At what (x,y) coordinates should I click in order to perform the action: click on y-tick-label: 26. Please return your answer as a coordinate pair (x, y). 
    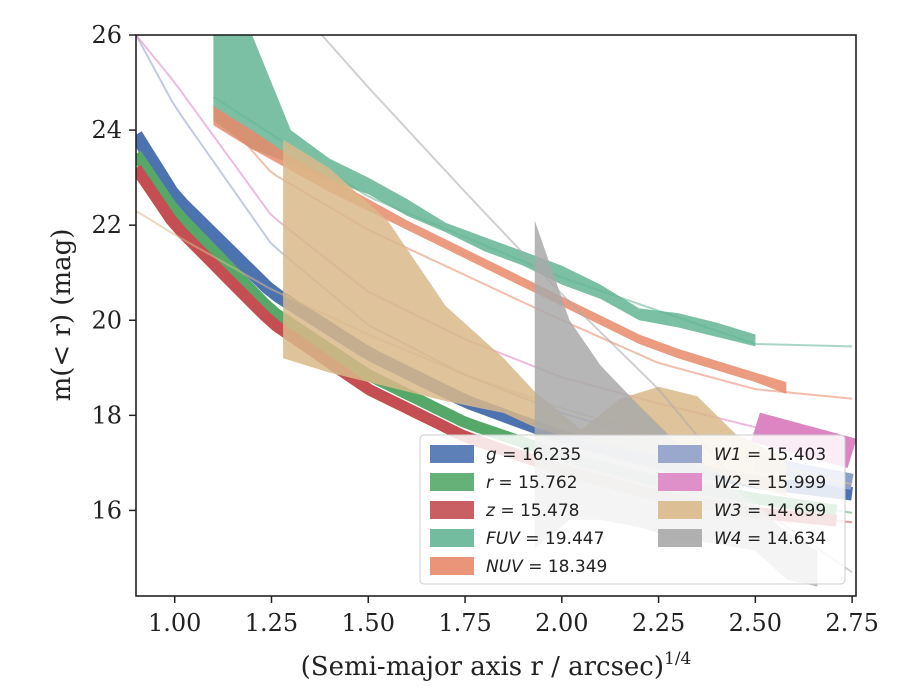
    Looking at the image, I should click on (106, 35).